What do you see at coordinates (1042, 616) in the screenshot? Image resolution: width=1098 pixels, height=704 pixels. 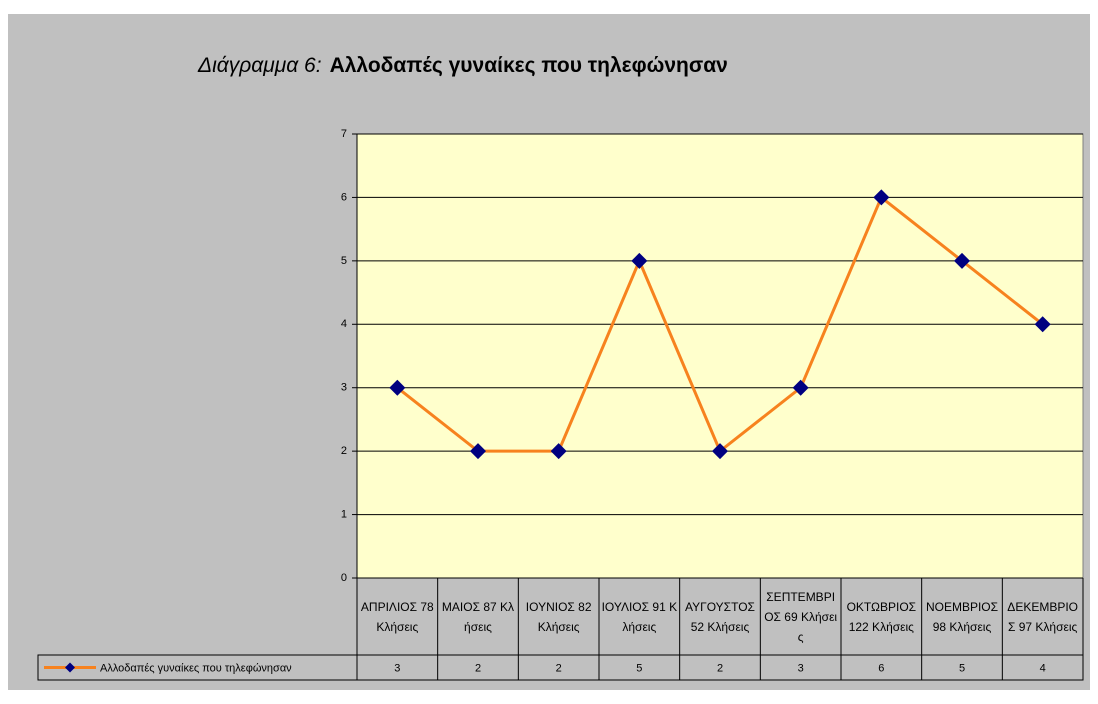 I see `x-tick-label: ΔΕΚΕΜΒΡΙΟΣ 97 Κλήσεις` at bounding box center [1042, 616].